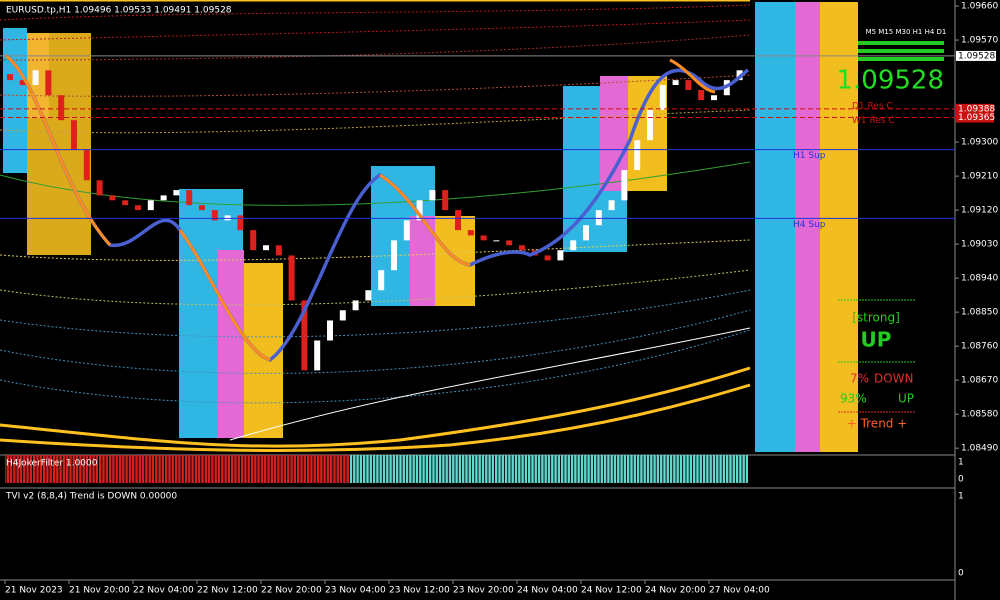 The width and height of the screenshot is (1000, 600). Describe the element at coordinates (99, 591) in the screenshot. I see `x-tick-label: 21 Nov 20:00` at that location.